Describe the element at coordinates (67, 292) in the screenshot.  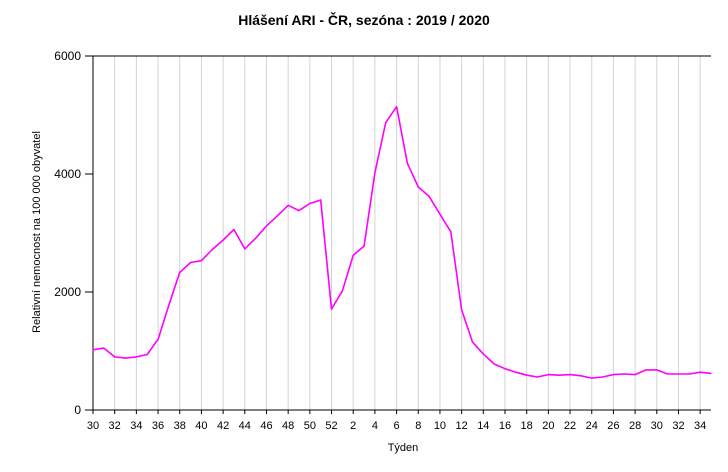
I see `y-tick-label: 2000` at that location.